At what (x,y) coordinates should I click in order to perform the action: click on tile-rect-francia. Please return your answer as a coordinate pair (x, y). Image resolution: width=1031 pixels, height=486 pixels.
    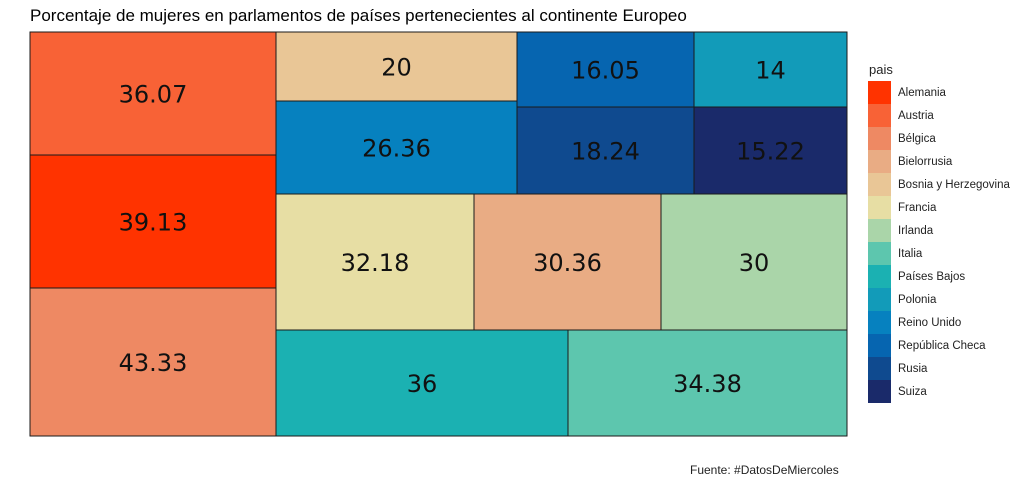
    Looking at the image, I should click on (375, 262).